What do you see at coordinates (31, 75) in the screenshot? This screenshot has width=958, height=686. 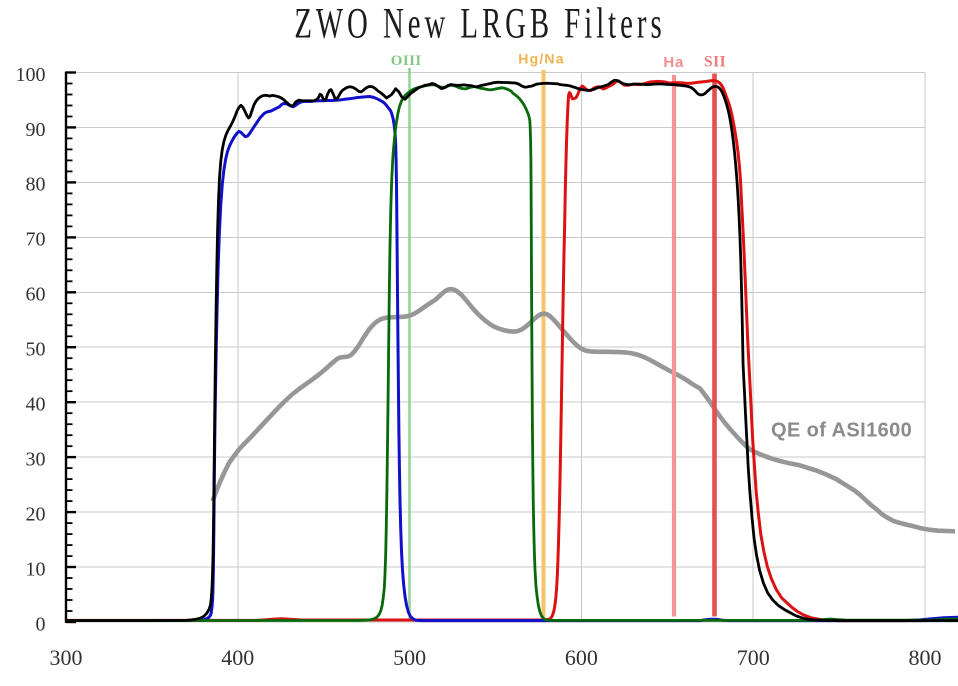 I see `svg-text: 100` at bounding box center [31, 75].